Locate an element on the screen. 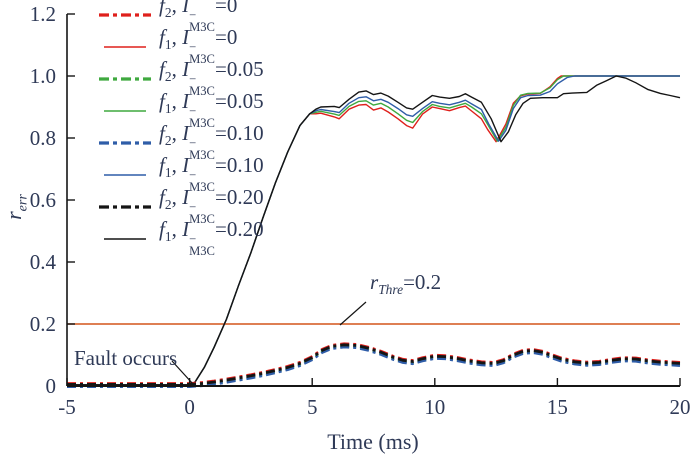 The height and width of the screenshot is (459, 693). x-axis-label: Time (ms) is located at coordinates (373, 441).